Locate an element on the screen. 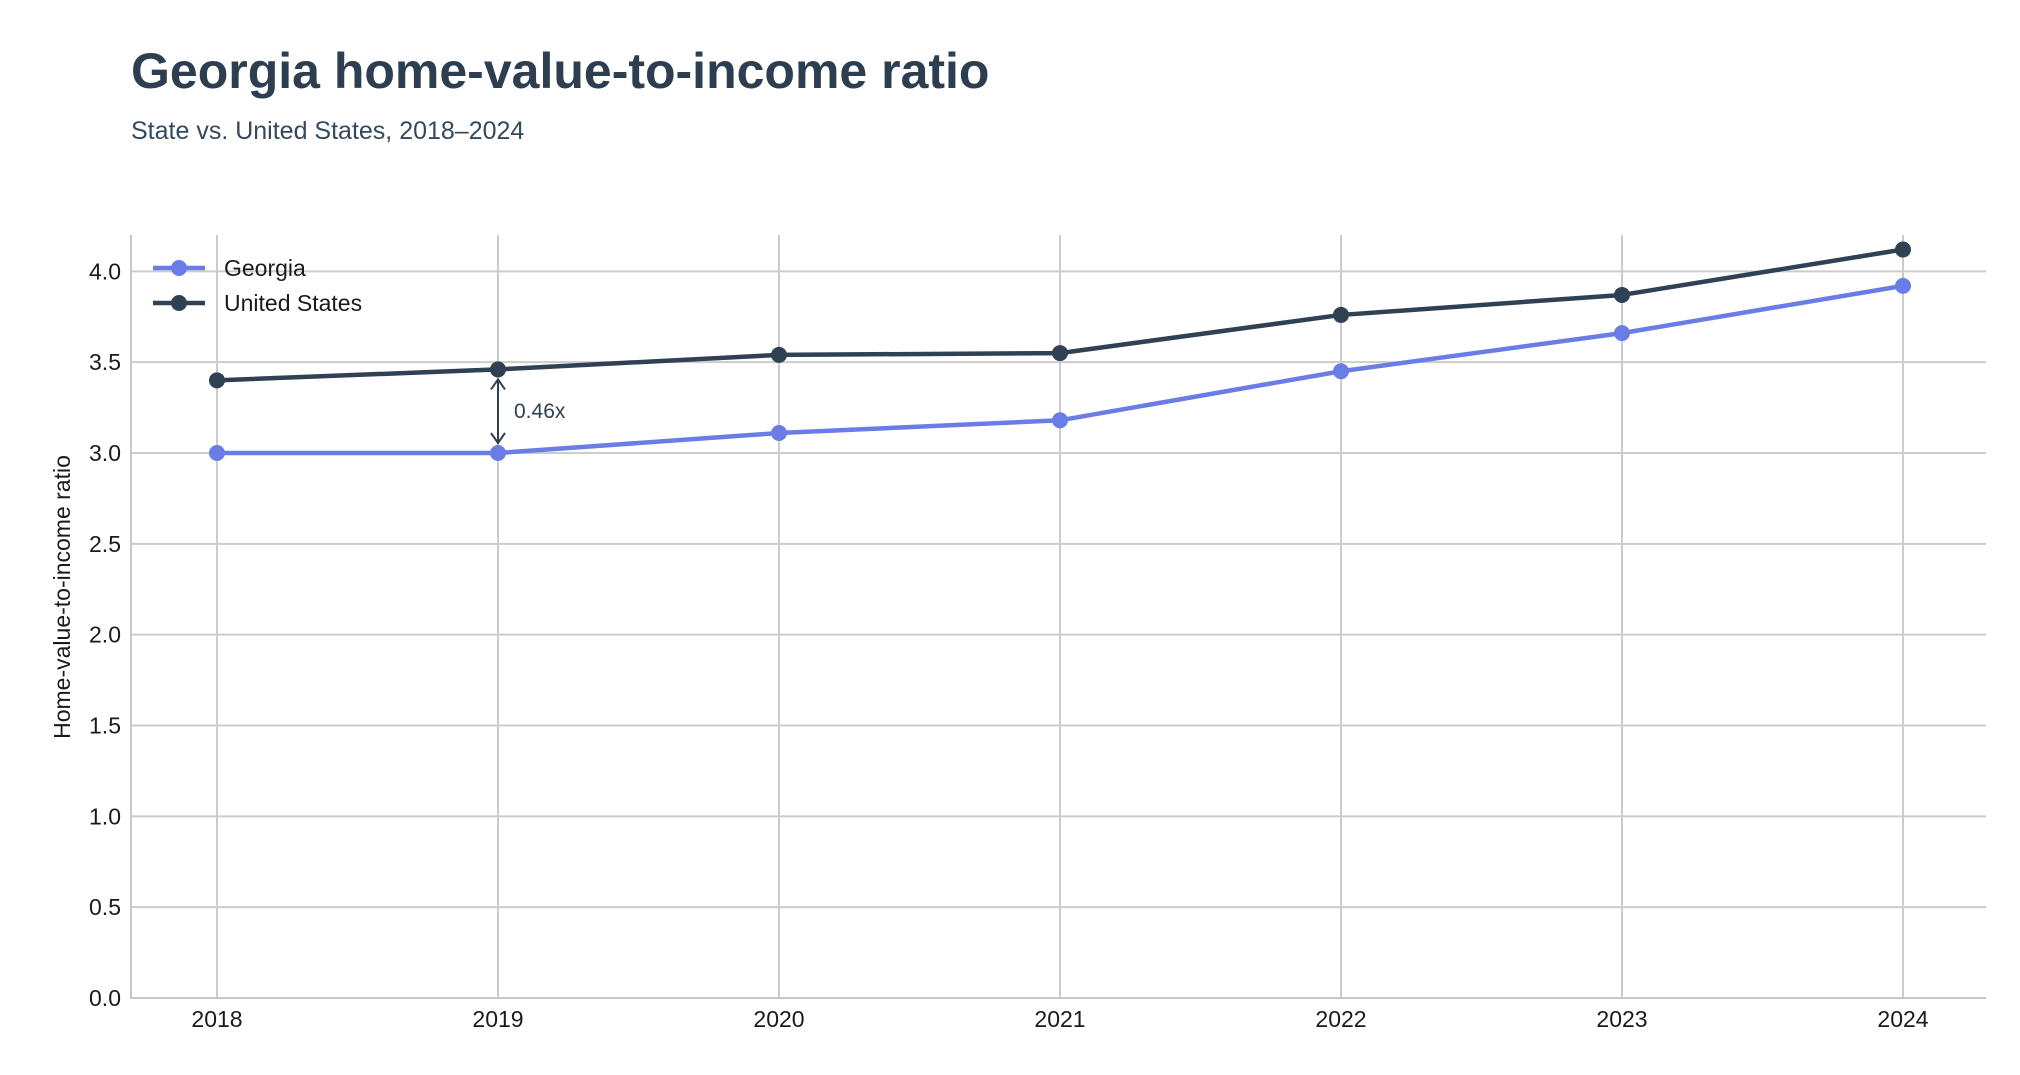 The width and height of the screenshot is (2020, 1075). x-tick-label: 2020 is located at coordinates (778, 1019).